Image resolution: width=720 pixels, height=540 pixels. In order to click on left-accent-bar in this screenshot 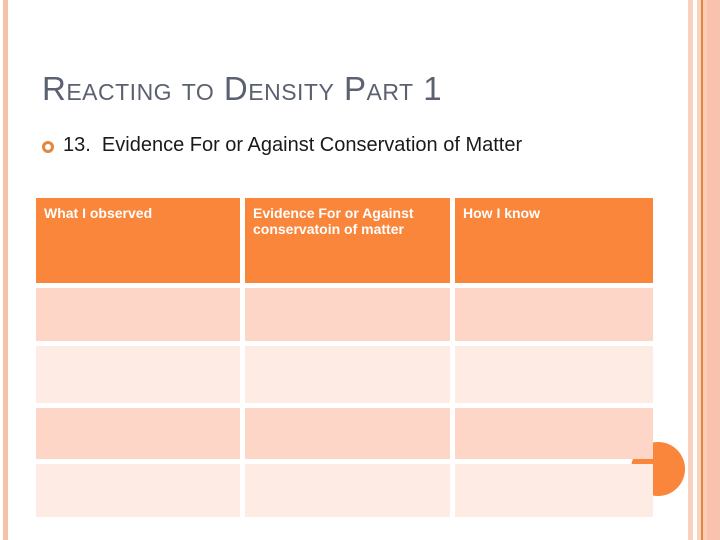, I will do `click(5, 270)`.